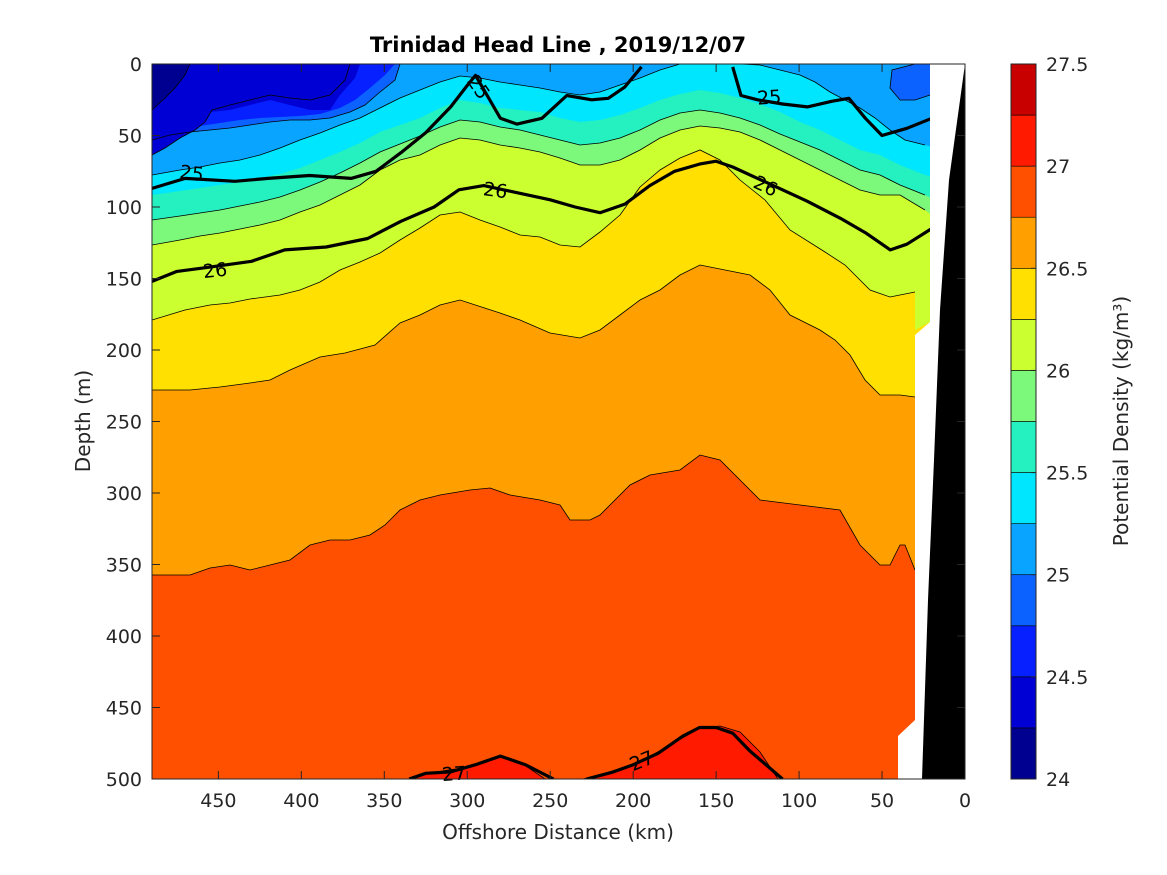  Describe the element at coordinates (1058, 167) in the screenshot. I see `colorbar-tick-label: 27` at that location.